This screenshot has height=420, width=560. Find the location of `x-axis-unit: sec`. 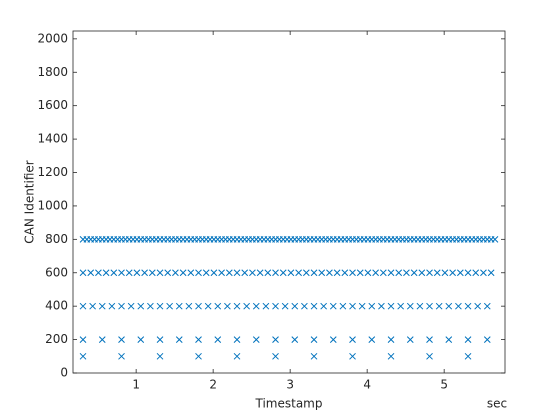

x-axis-unit: sec is located at coordinates (497, 404).